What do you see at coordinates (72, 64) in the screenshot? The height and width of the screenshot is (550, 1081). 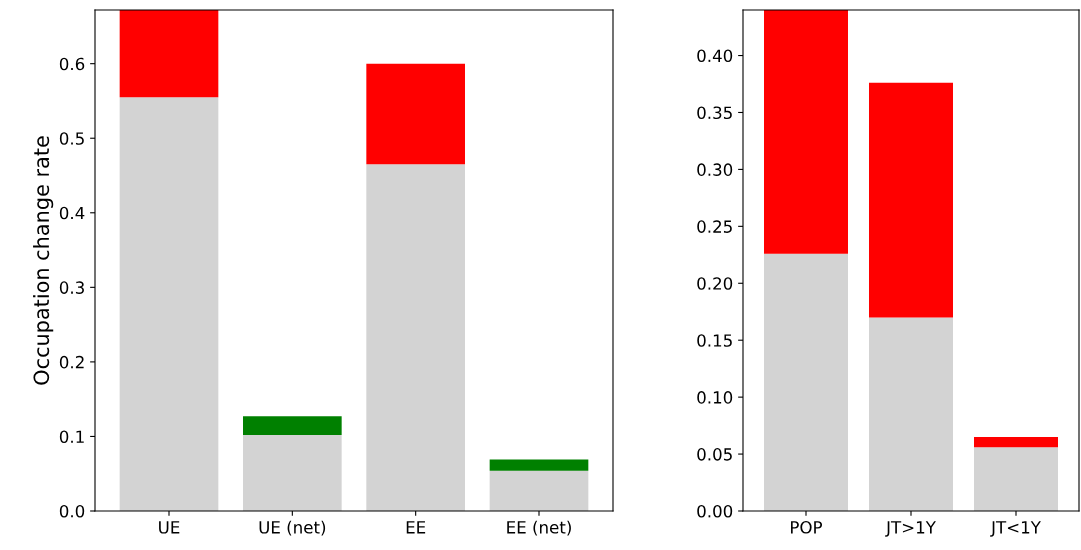 I see `y-tick-label: 0.6` at bounding box center [72, 64].